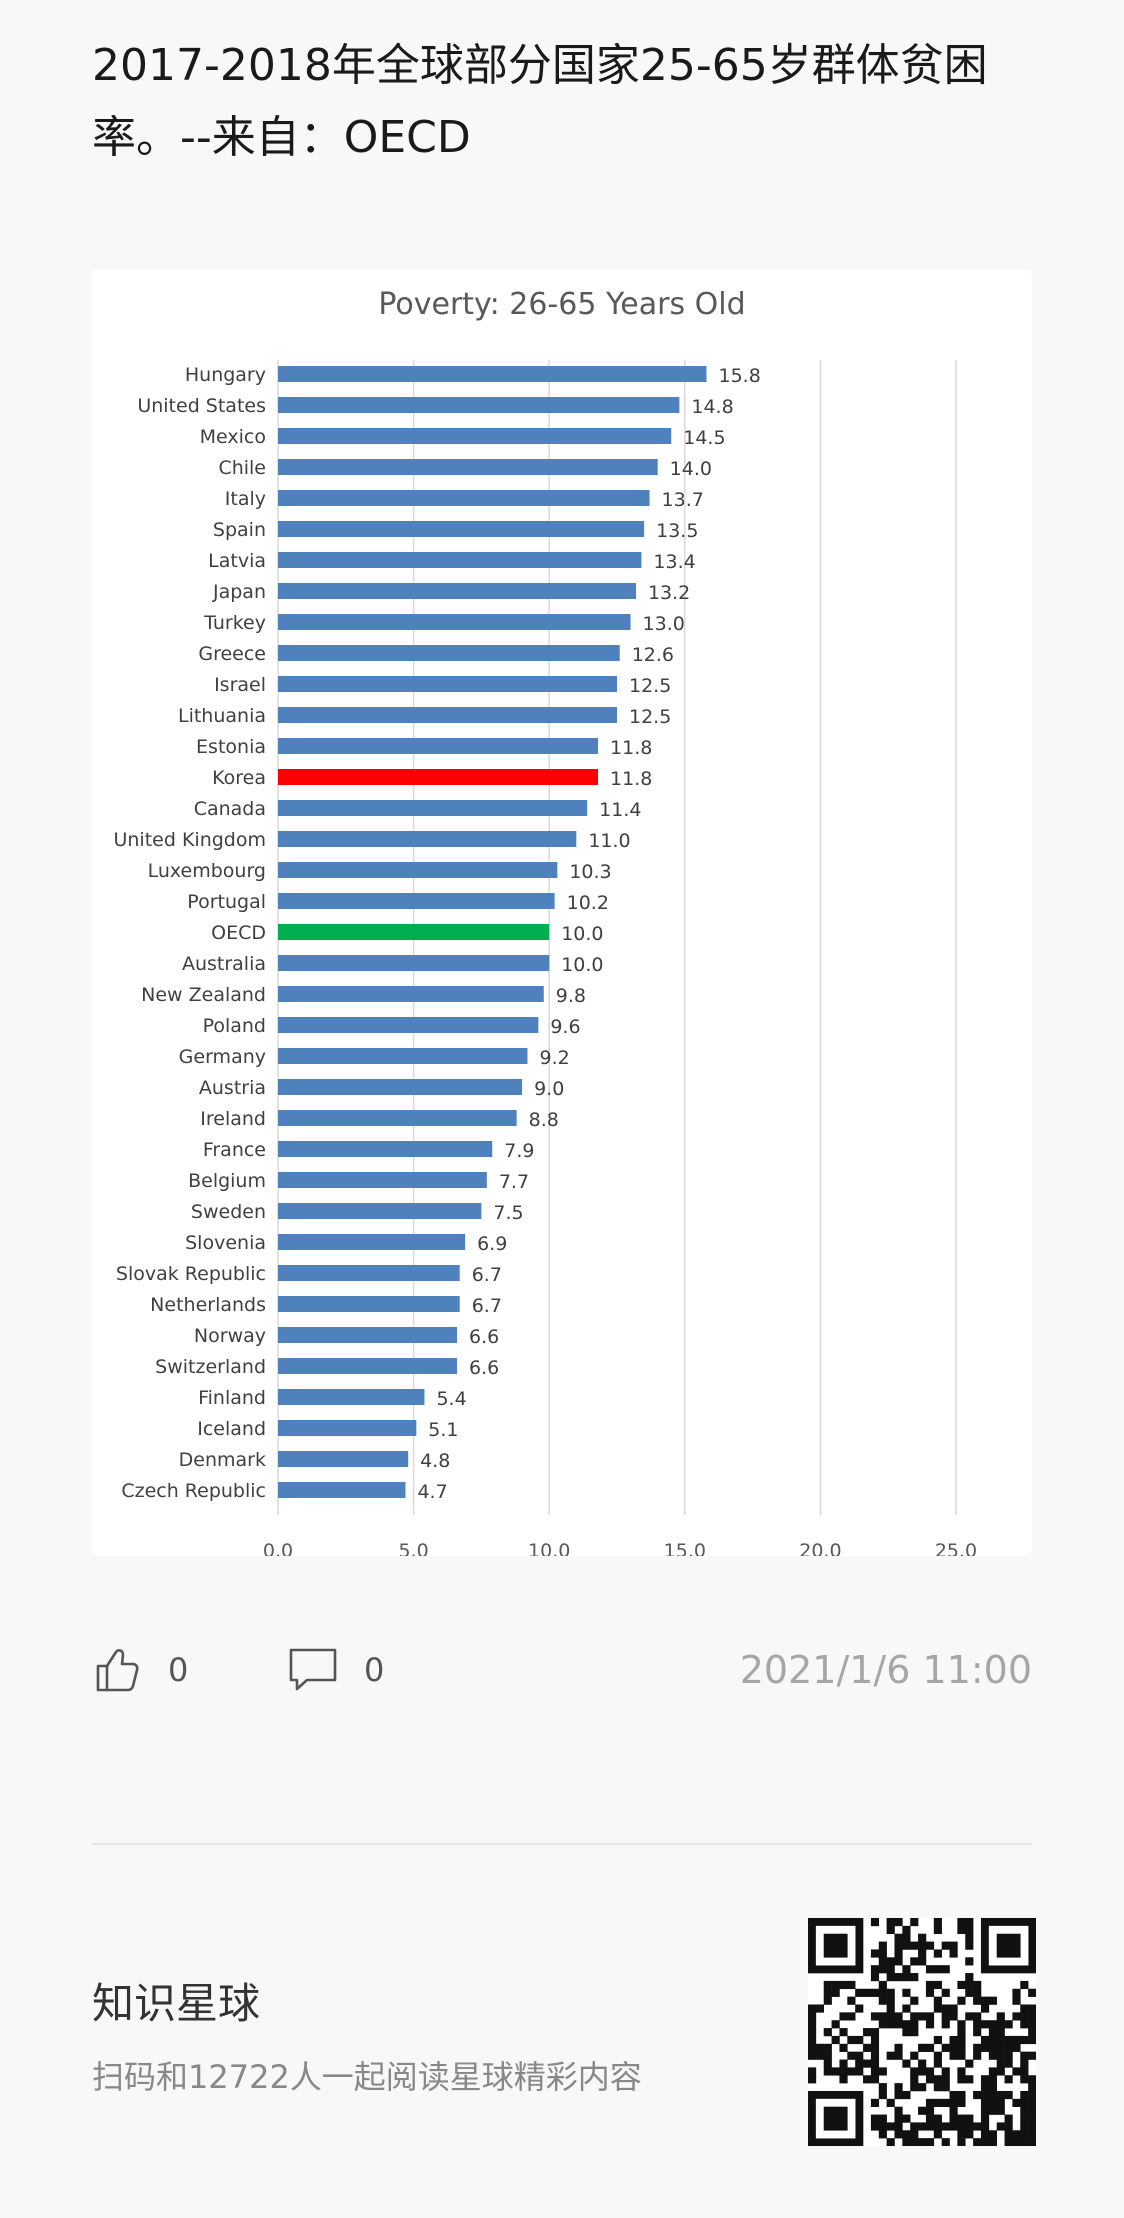 This screenshot has height=2218, width=1124. Describe the element at coordinates (544, 1120) in the screenshot. I see `value-label: 8.8` at that location.